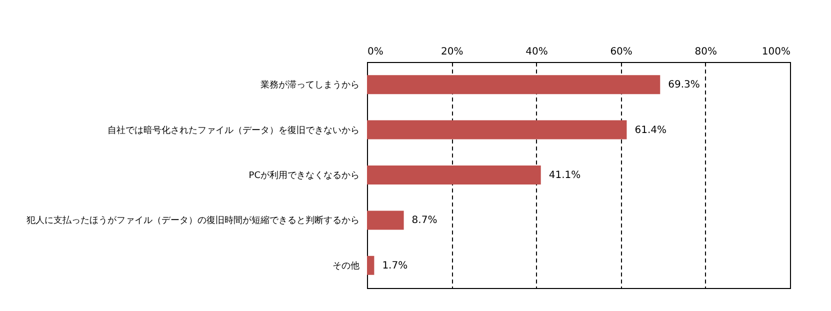  I want to click on x-tick-label: 40%, so click(537, 52).